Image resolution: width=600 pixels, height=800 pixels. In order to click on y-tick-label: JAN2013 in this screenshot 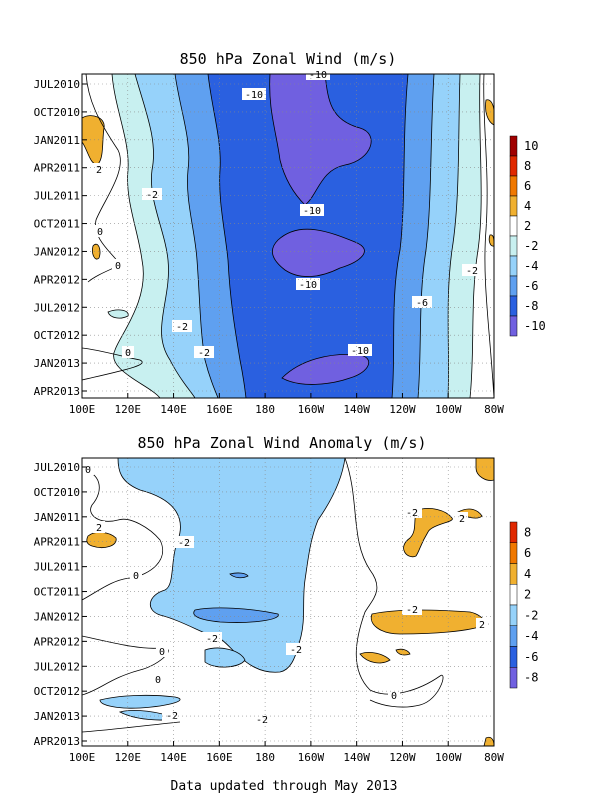, I will do `click(57, 363)`.